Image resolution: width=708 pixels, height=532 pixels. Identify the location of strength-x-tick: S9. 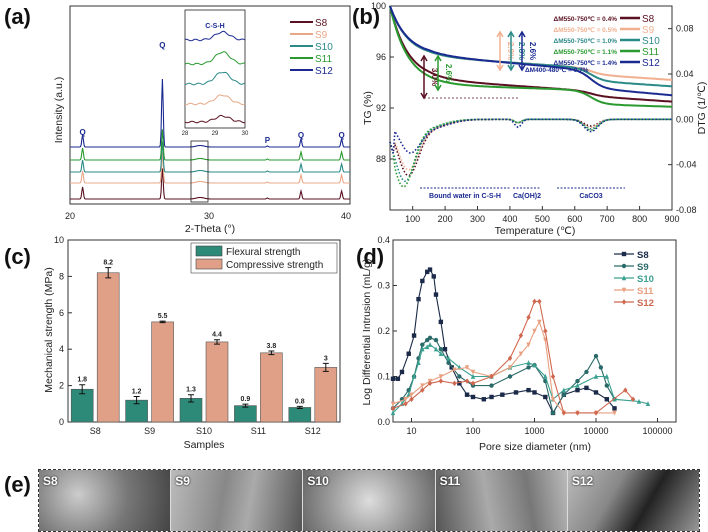
(149, 431).